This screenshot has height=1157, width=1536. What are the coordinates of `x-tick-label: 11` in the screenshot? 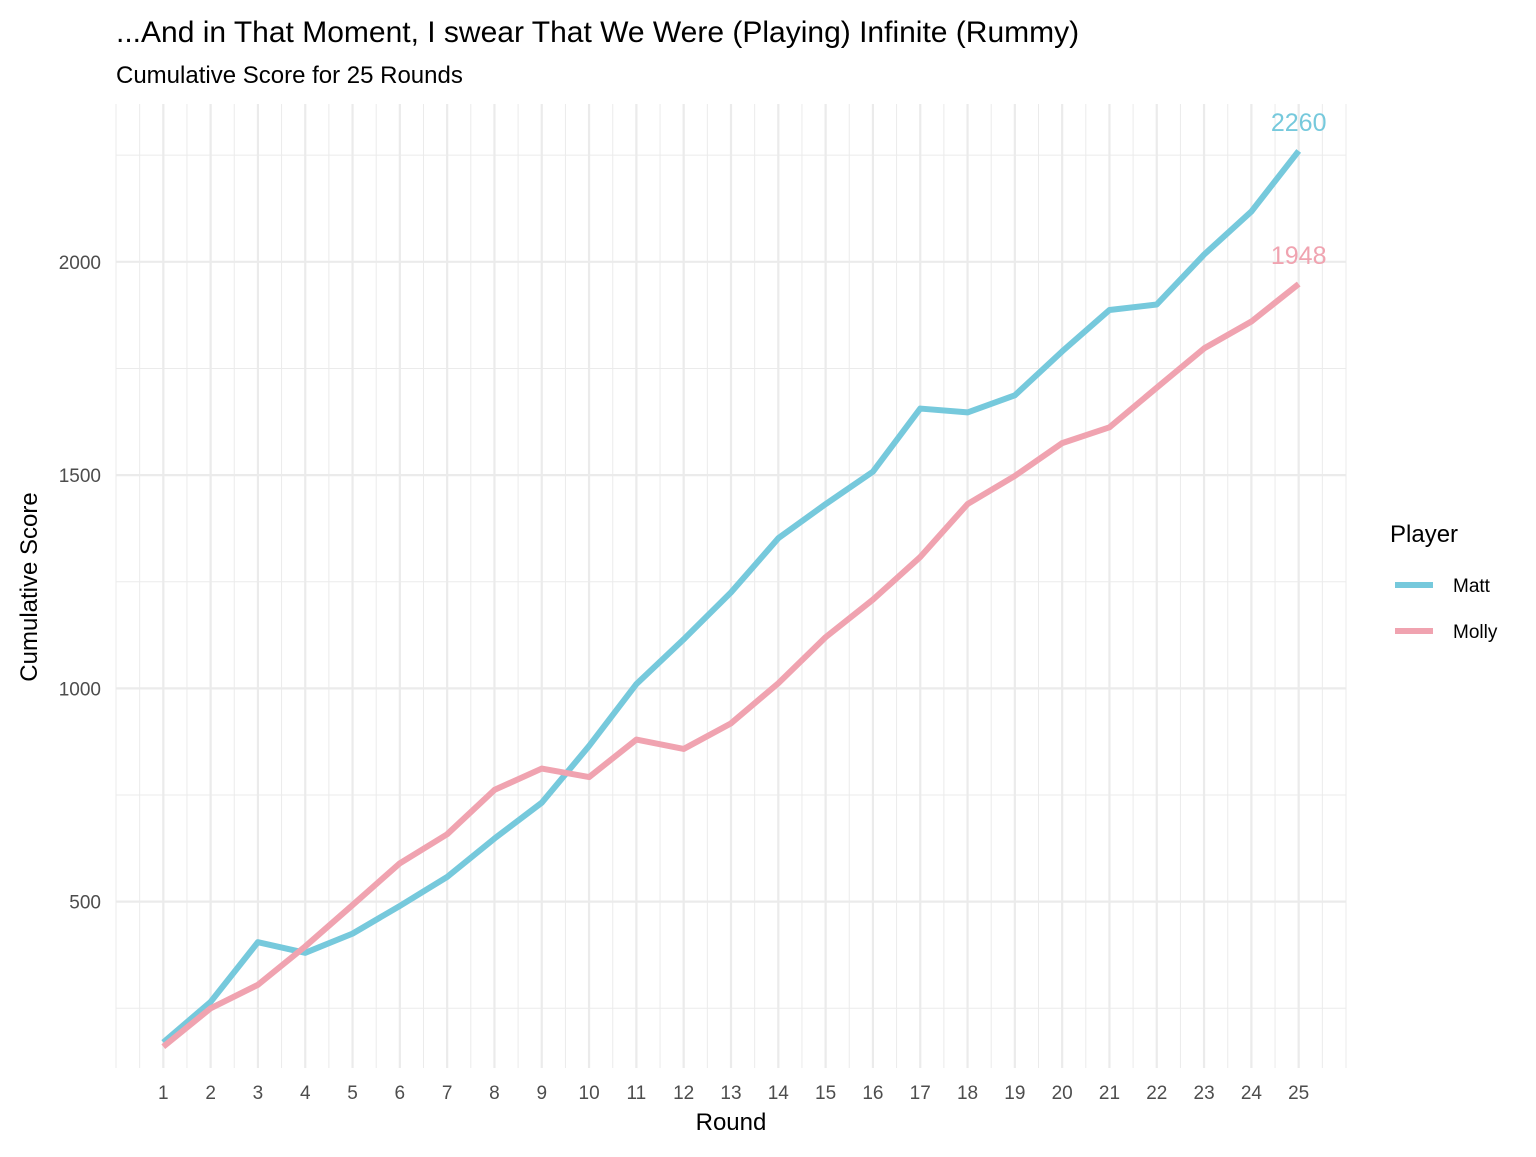 It's located at (637, 1093).